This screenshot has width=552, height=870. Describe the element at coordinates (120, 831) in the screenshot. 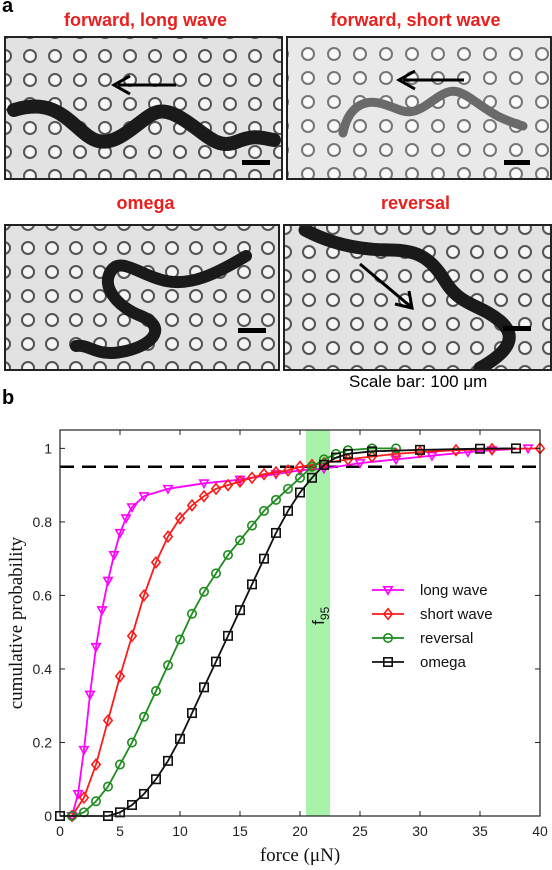

I see `x-tick-label: 5` at that location.